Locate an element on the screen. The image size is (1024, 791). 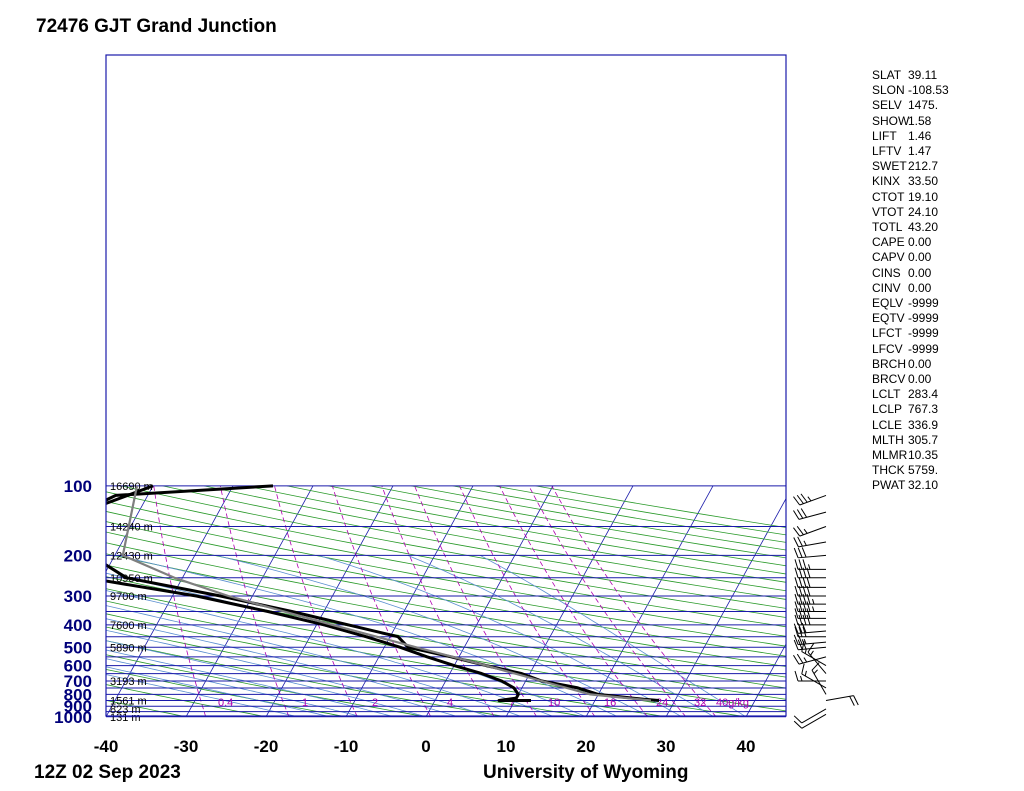
pressure-label: 700 is located at coordinates (78, 681).